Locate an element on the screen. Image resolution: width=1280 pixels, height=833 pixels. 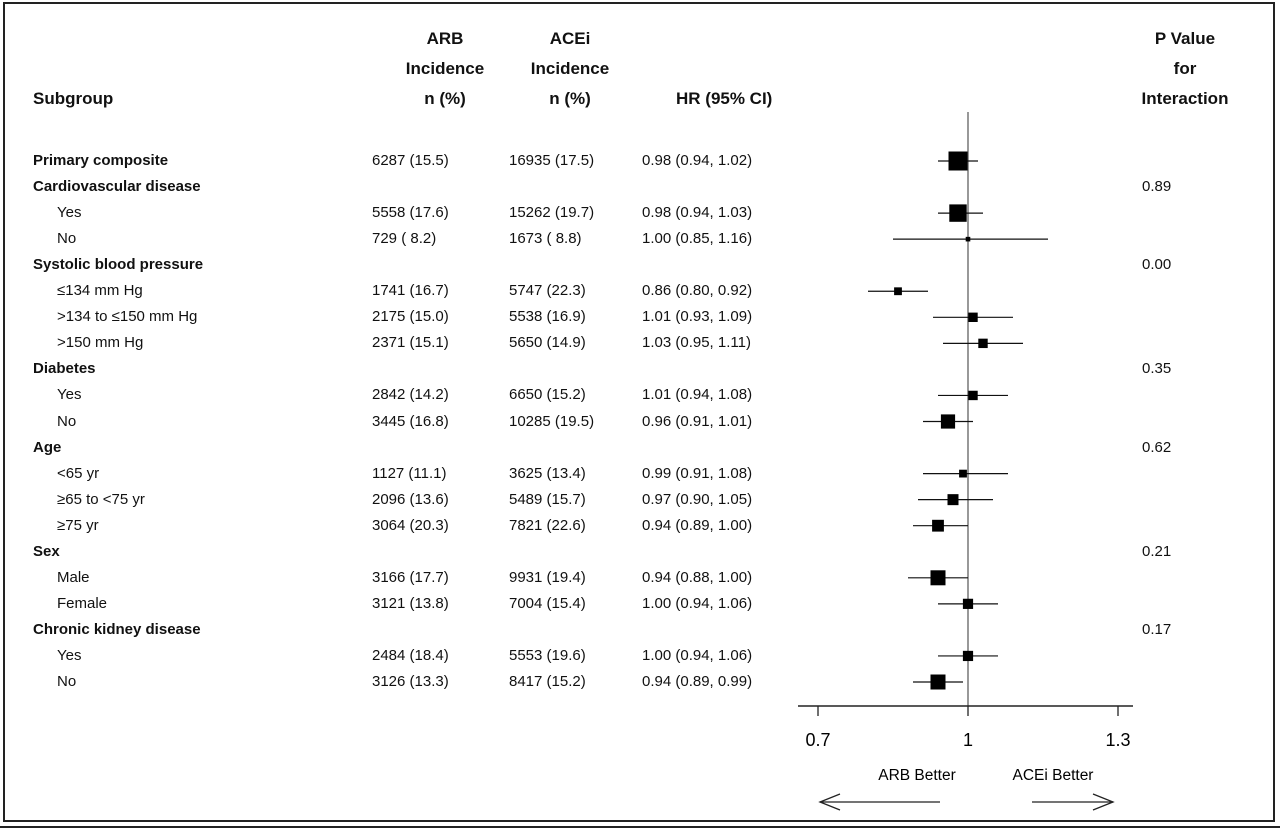
arb-incidence: 3166 (17.7) is located at coordinates (410, 577).